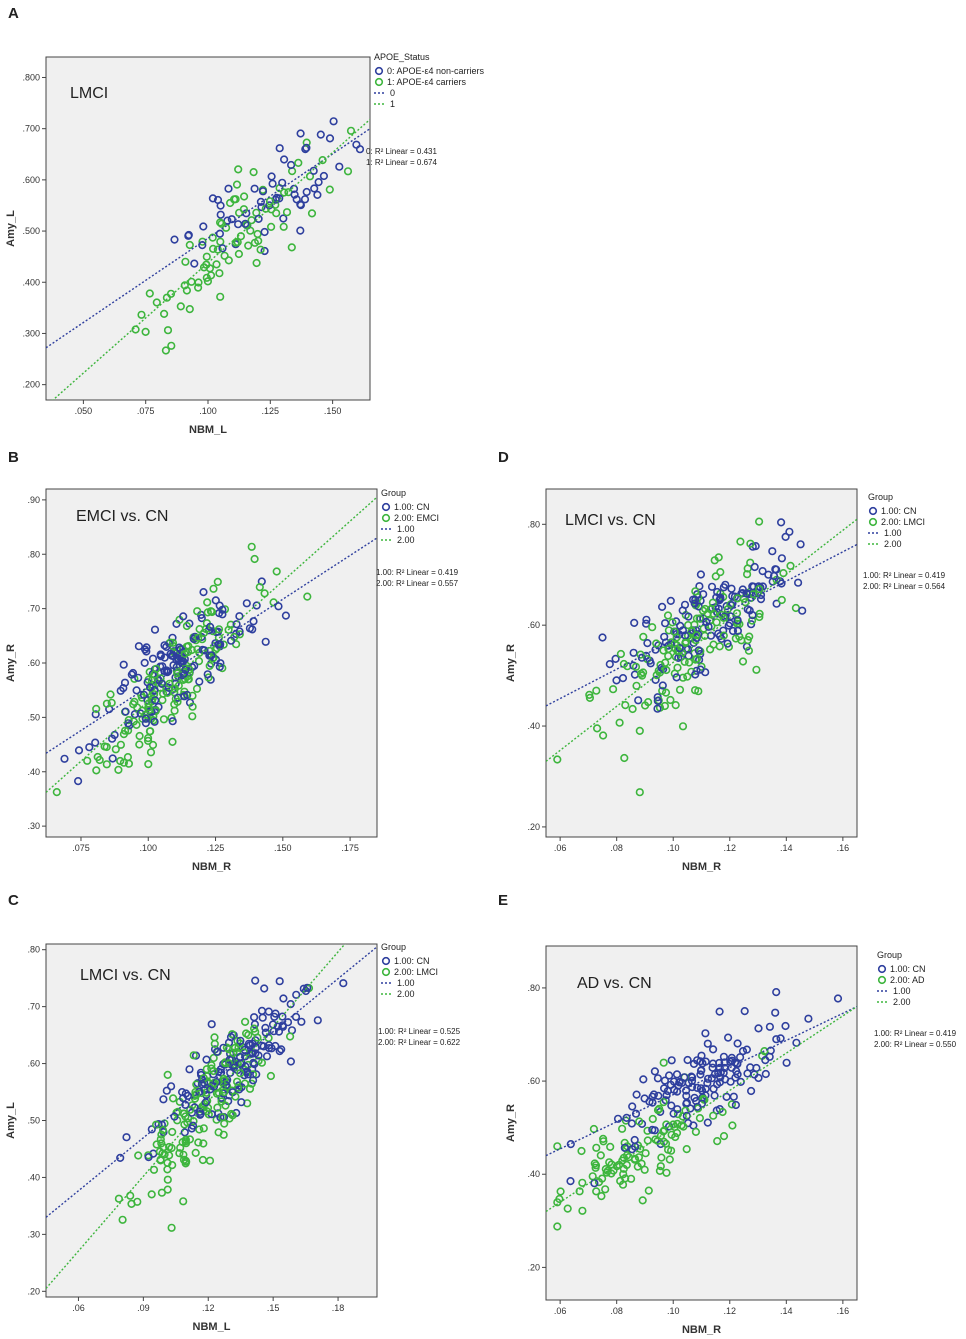  Describe the element at coordinates (701, 1330) in the screenshot. I see `x-axis-label: NBM_R` at that location.